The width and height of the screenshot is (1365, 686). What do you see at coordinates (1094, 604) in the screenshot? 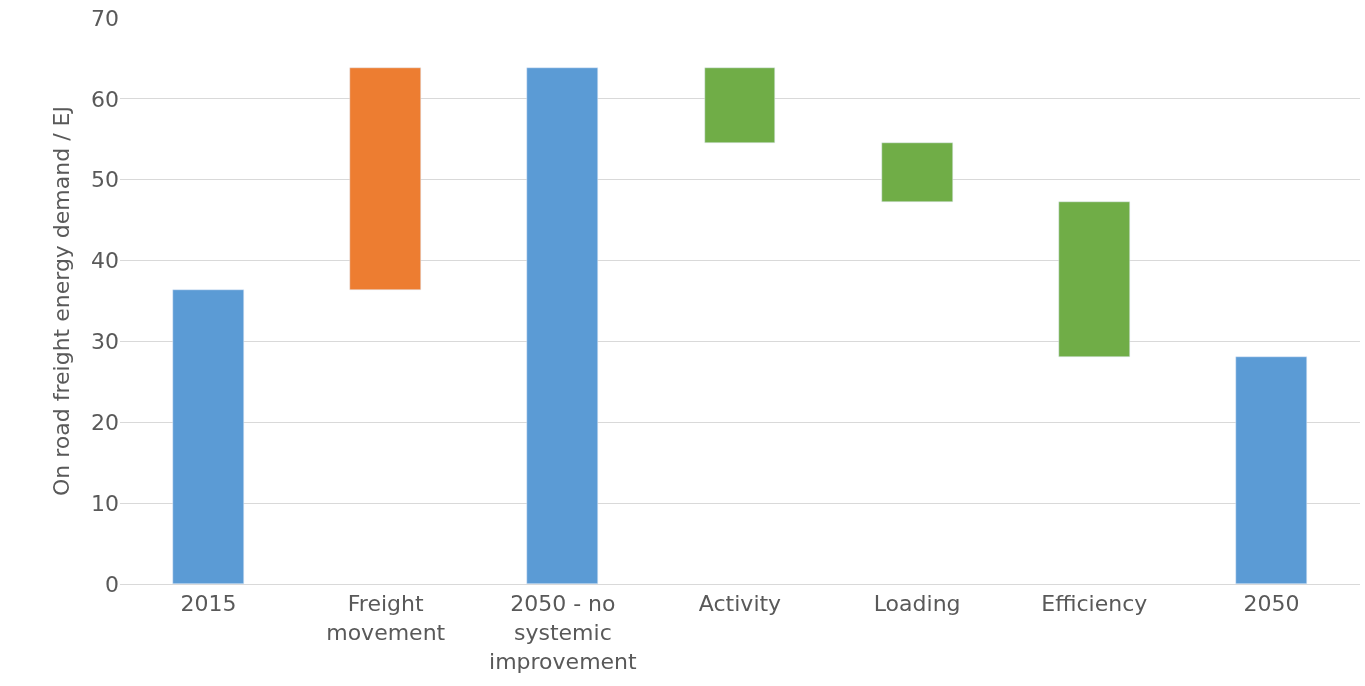
I see `x-tick-label: Efficiency` at bounding box center [1094, 604].